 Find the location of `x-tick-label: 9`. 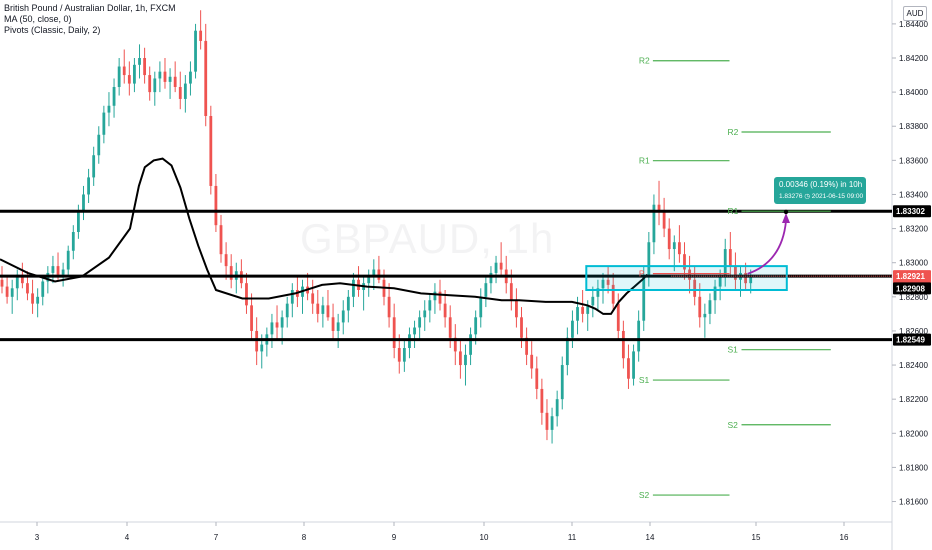

x-tick-label: 9 is located at coordinates (394, 537).